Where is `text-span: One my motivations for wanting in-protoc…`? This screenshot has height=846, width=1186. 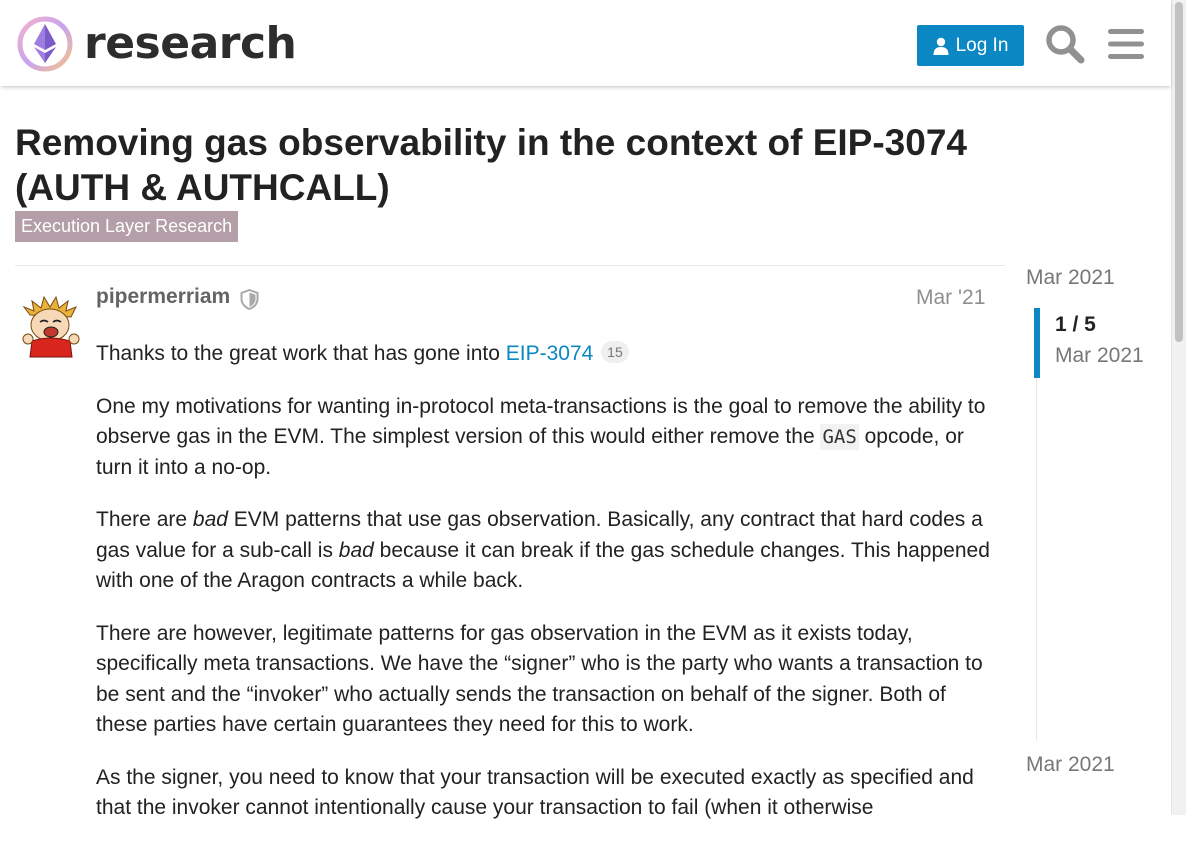 text-span: One my motivations for wanting in-protoc… is located at coordinates (541, 421).